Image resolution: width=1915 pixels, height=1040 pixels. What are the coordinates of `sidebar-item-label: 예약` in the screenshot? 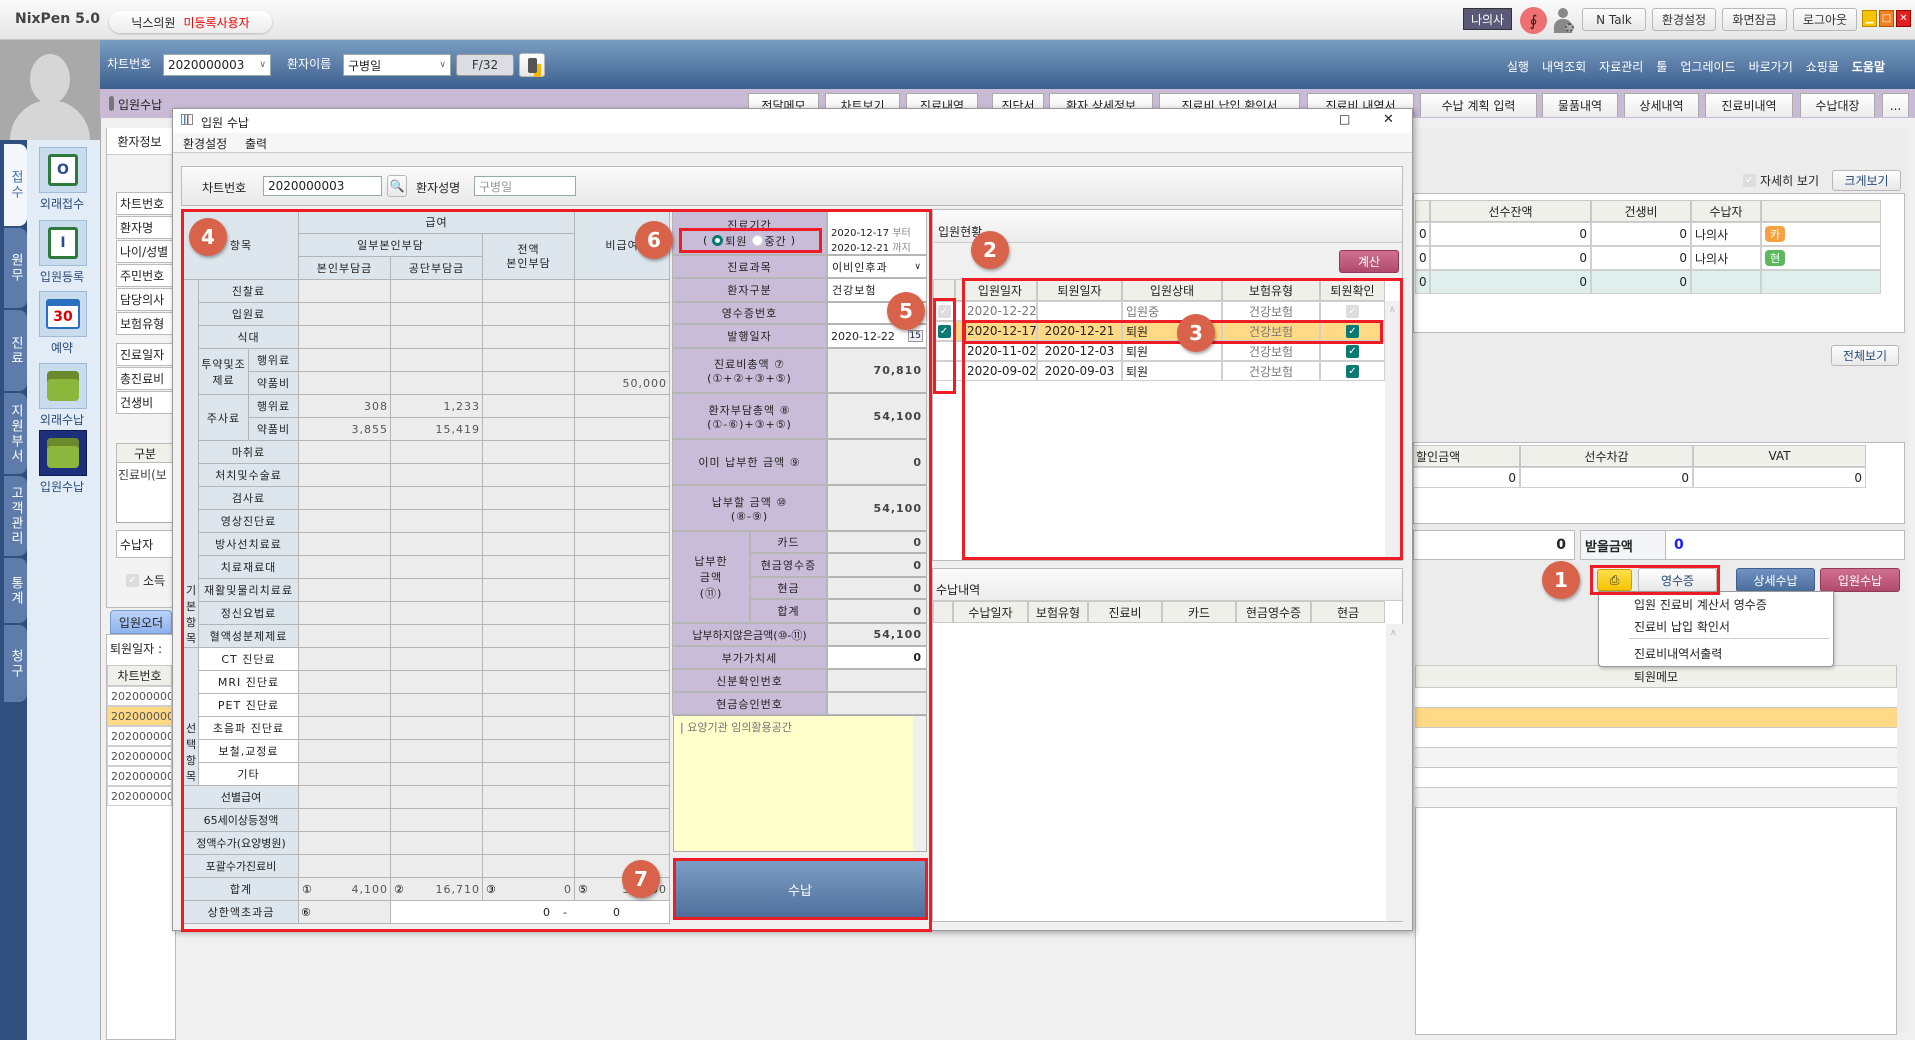 It's located at (62, 348).